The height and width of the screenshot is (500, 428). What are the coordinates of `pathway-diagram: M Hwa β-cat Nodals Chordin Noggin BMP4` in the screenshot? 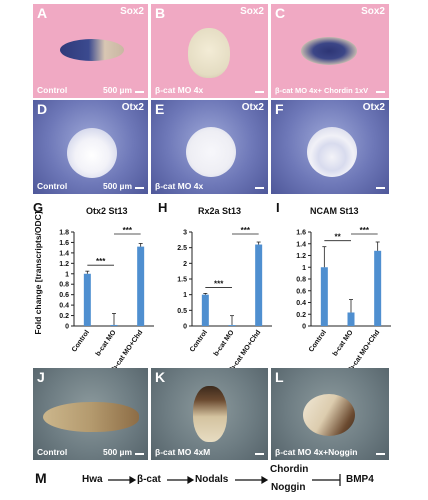 It's located at (214, 481).